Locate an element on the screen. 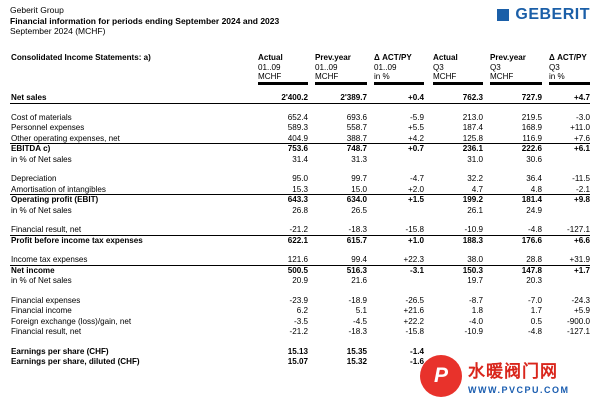 The image size is (600, 409). table-cell: 1.7 is located at coordinates (536, 310).